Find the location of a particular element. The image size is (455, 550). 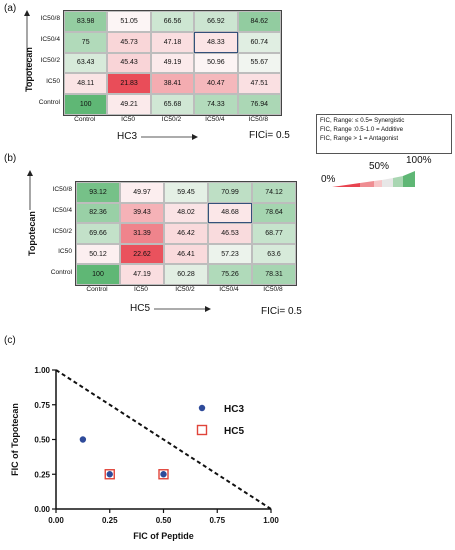

heatmap-cell: 57.23 is located at coordinates (230, 254).